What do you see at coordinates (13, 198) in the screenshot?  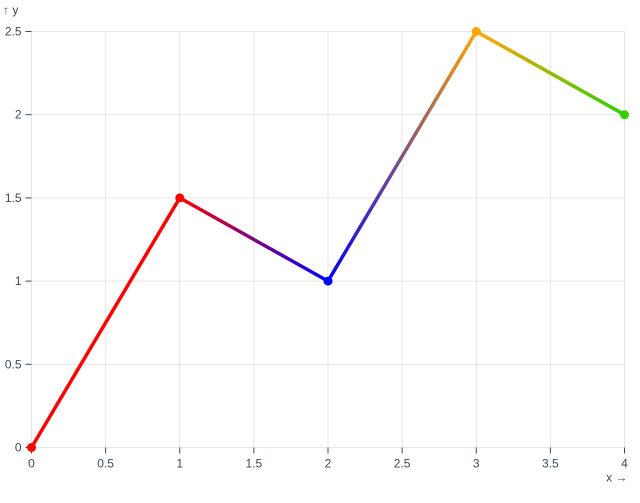 I see `y-tick-label: 1.5` at bounding box center [13, 198].